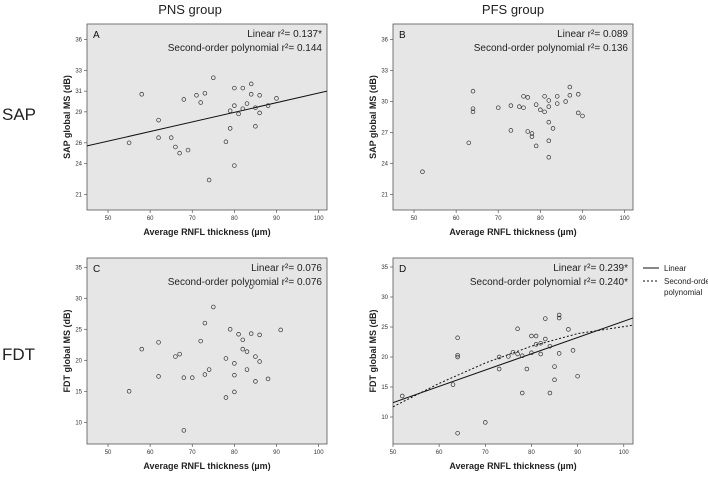 The image size is (708, 480). What do you see at coordinates (485, 453) in the screenshot?
I see `x-tick-label-d-2: 70` at bounding box center [485, 453].